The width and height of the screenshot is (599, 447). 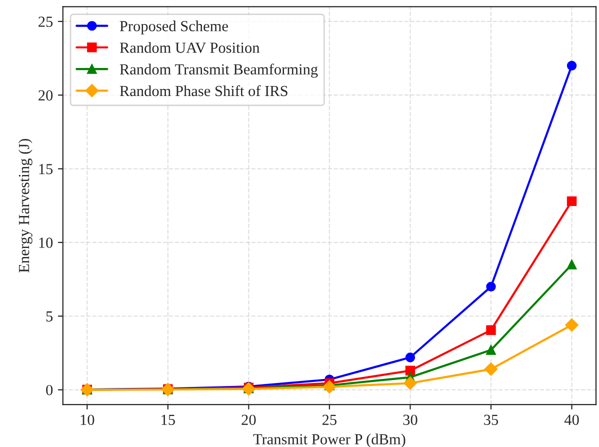 I want to click on x-tick-label: 15, so click(x=168, y=420).